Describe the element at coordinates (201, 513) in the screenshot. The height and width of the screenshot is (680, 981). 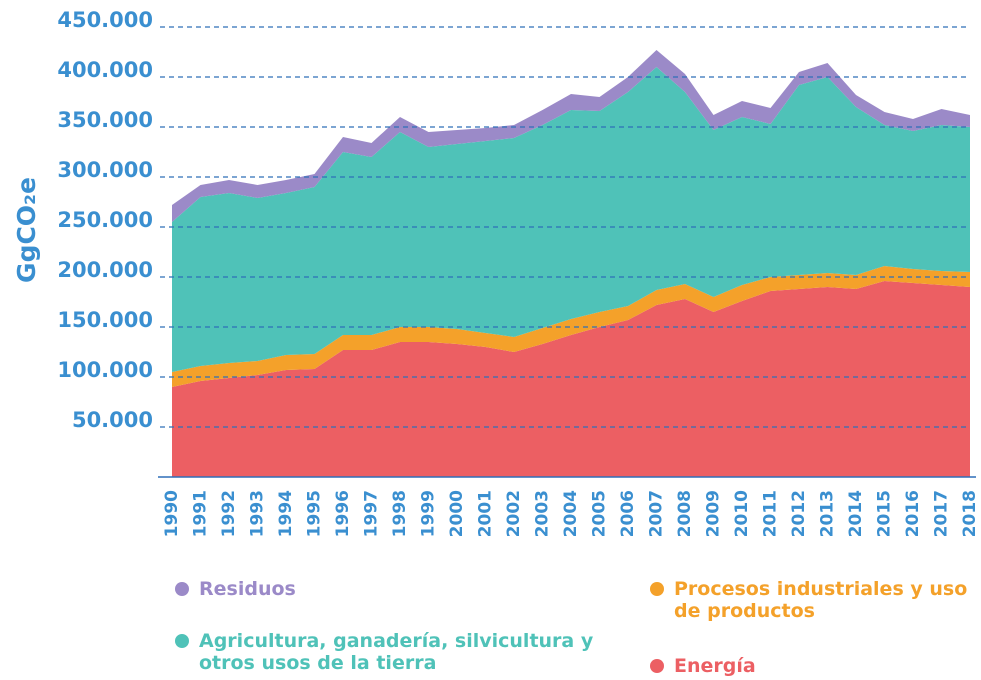
I see `x-tick-label: 1991` at that location.